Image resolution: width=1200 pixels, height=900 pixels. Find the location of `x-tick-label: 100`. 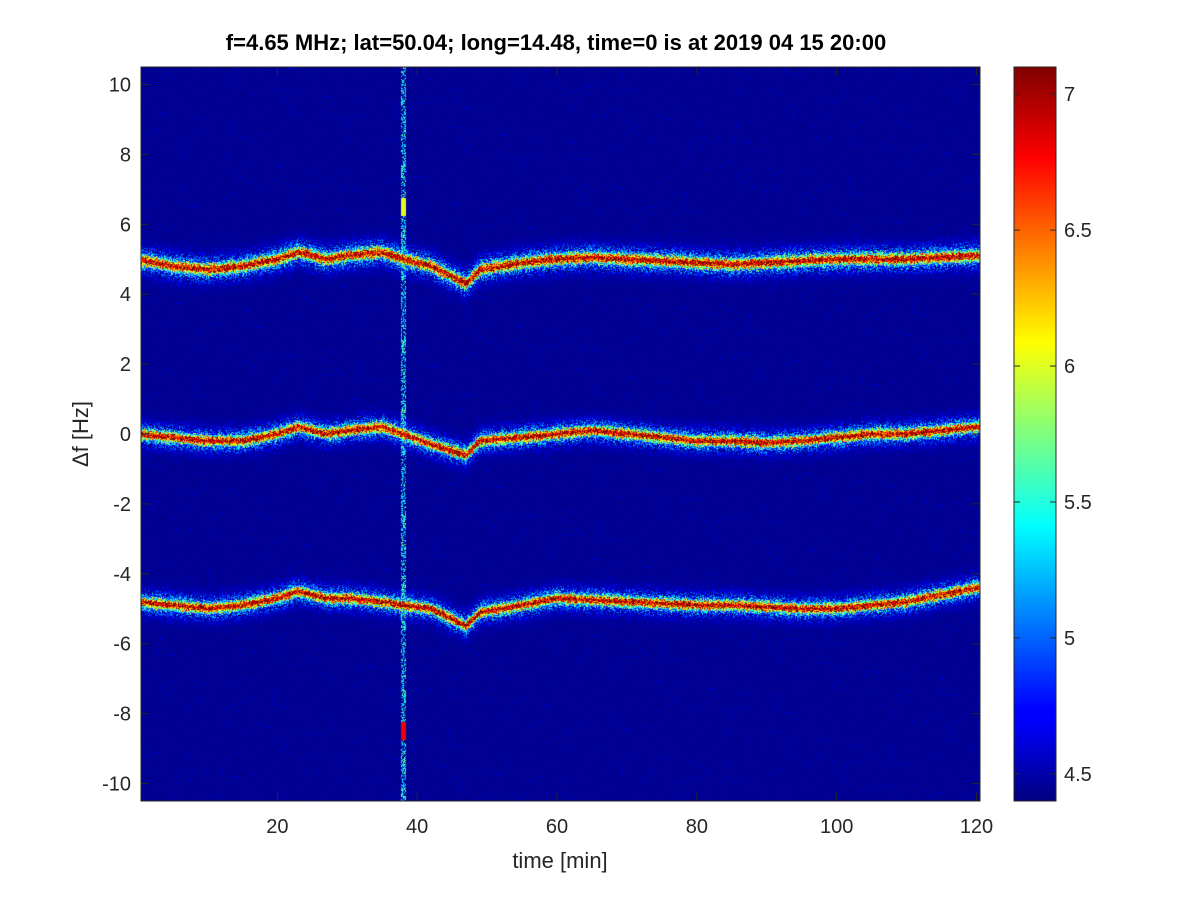

x-tick-label: 100 is located at coordinates (836, 827).